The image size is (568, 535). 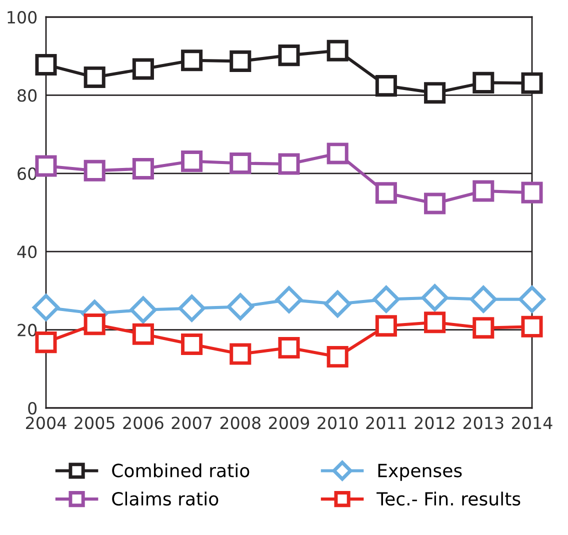 What do you see at coordinates (94, 423) in the screenshot?
I see `x-tick-label: 2005` at bounding box center [94, 423].